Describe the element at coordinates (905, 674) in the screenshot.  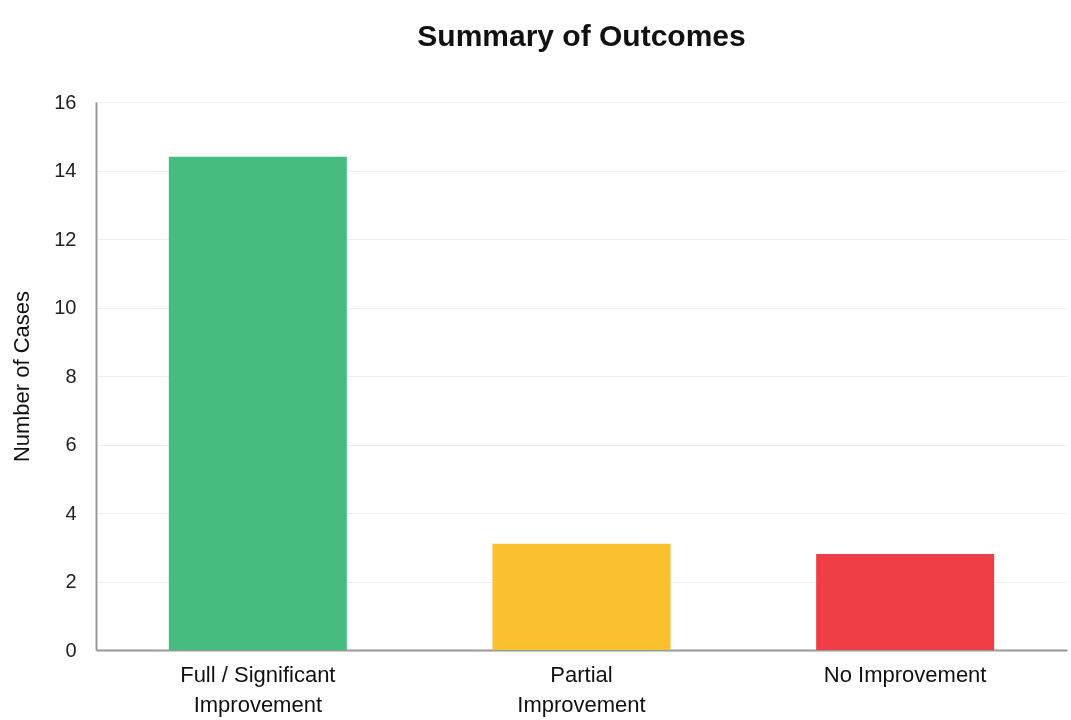
I see `x-tick-label: No Improvement` at that location.